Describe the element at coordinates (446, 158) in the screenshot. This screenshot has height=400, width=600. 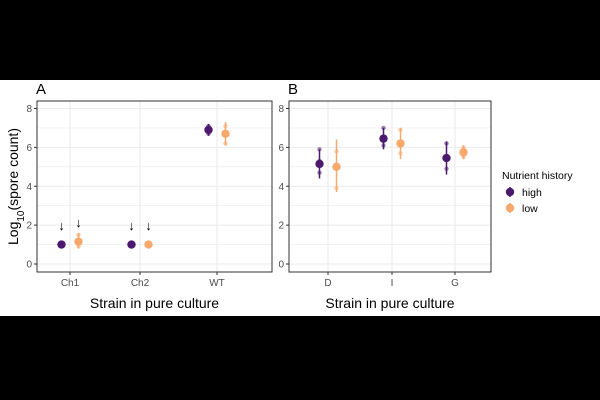
I see `mean-point-high-G` at that location.